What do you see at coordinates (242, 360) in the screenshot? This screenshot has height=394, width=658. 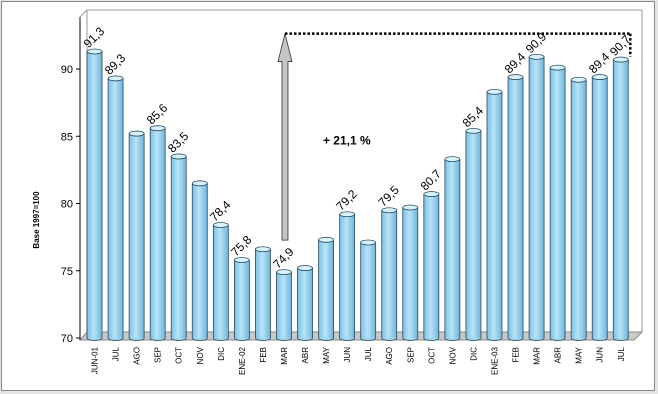 I see `category-label: ENE-02` at bounding box center [242, 360].